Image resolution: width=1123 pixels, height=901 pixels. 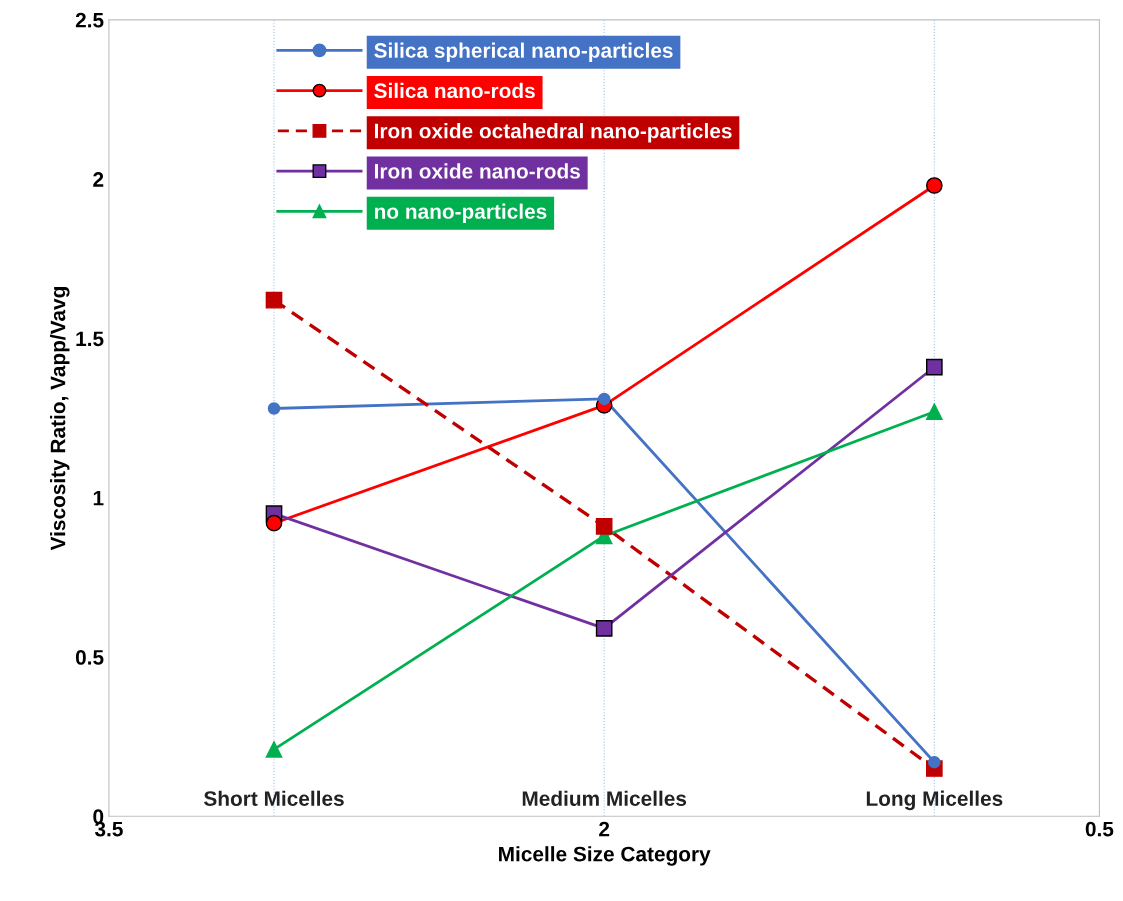 What do you see at coordinates (604, 798) in the screenshot?
I see `annotation: Medium Micelles` at bounding box center [604, 798].